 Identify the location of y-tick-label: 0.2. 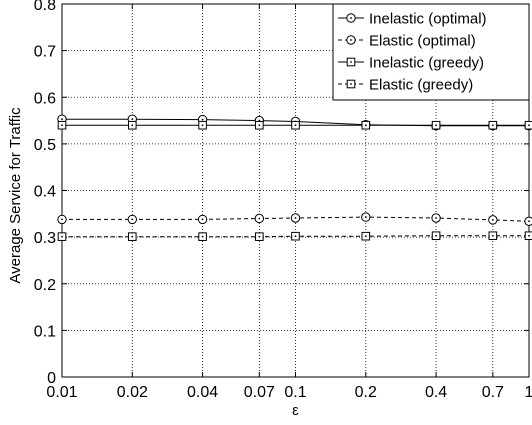
(45, 285).